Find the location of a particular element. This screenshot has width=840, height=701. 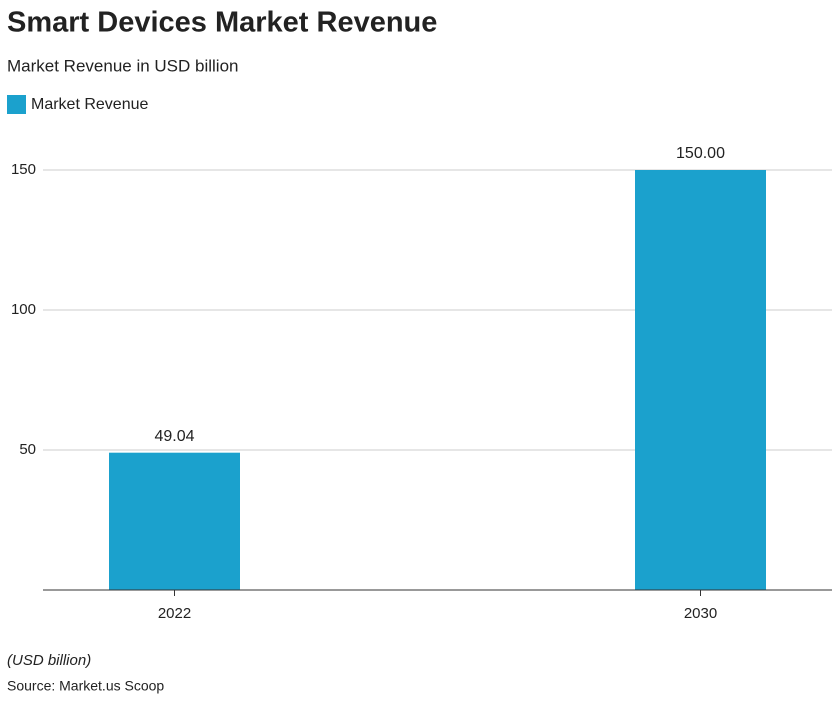

value-label: 150.00 is located at coordinates (700, 153).